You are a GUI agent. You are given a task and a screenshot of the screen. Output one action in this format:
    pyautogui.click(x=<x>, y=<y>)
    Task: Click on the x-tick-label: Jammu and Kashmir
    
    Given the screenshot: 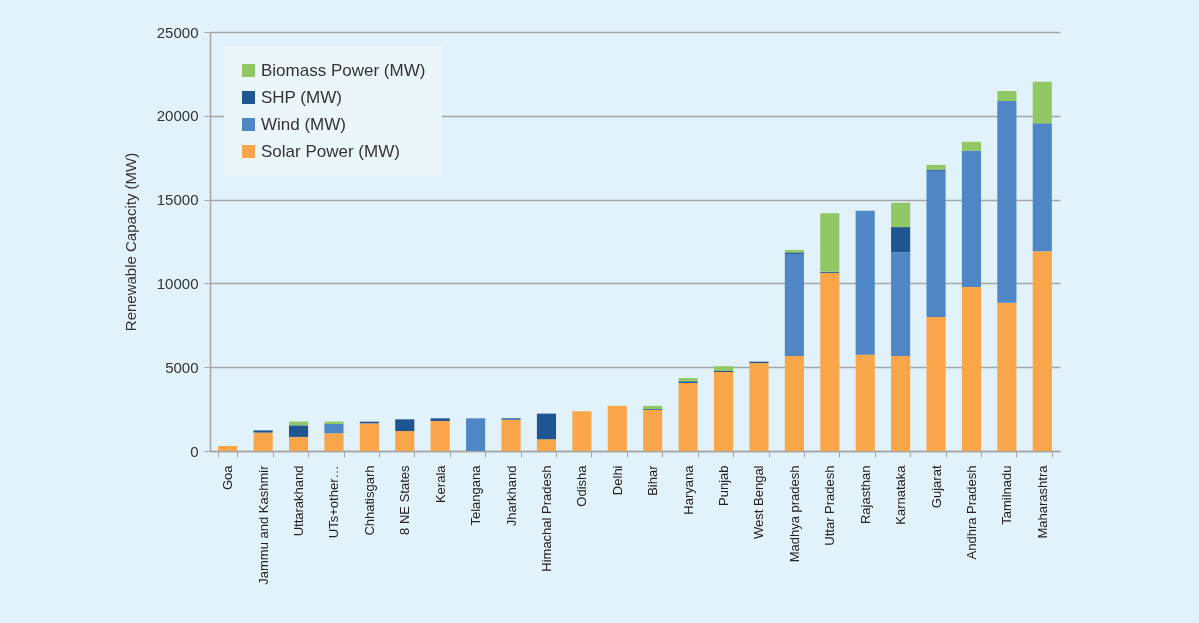 What is the action you would take?
    pyautogui.click(x=263, y=524)
    